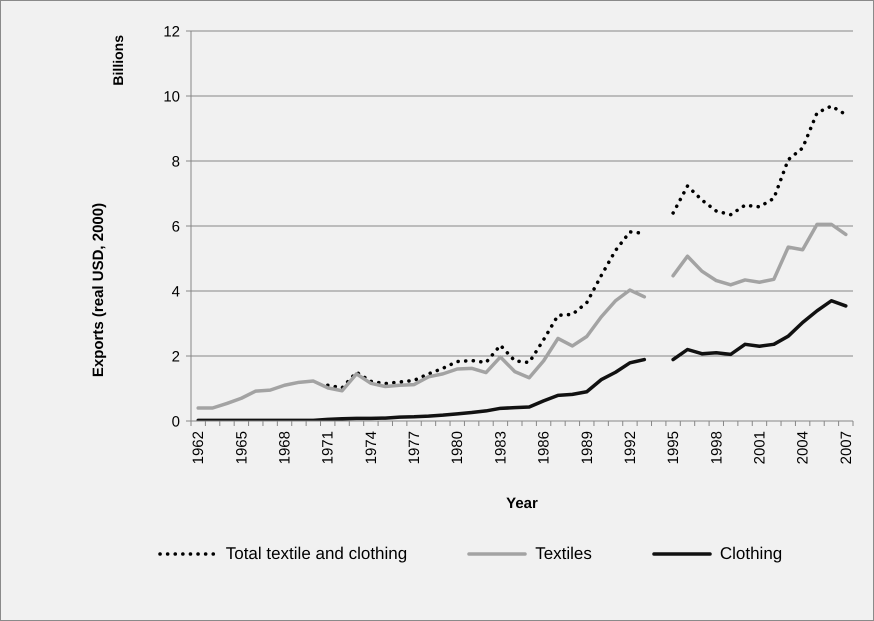  I want to click on x-tick-label: 1983, so click(500, 447).